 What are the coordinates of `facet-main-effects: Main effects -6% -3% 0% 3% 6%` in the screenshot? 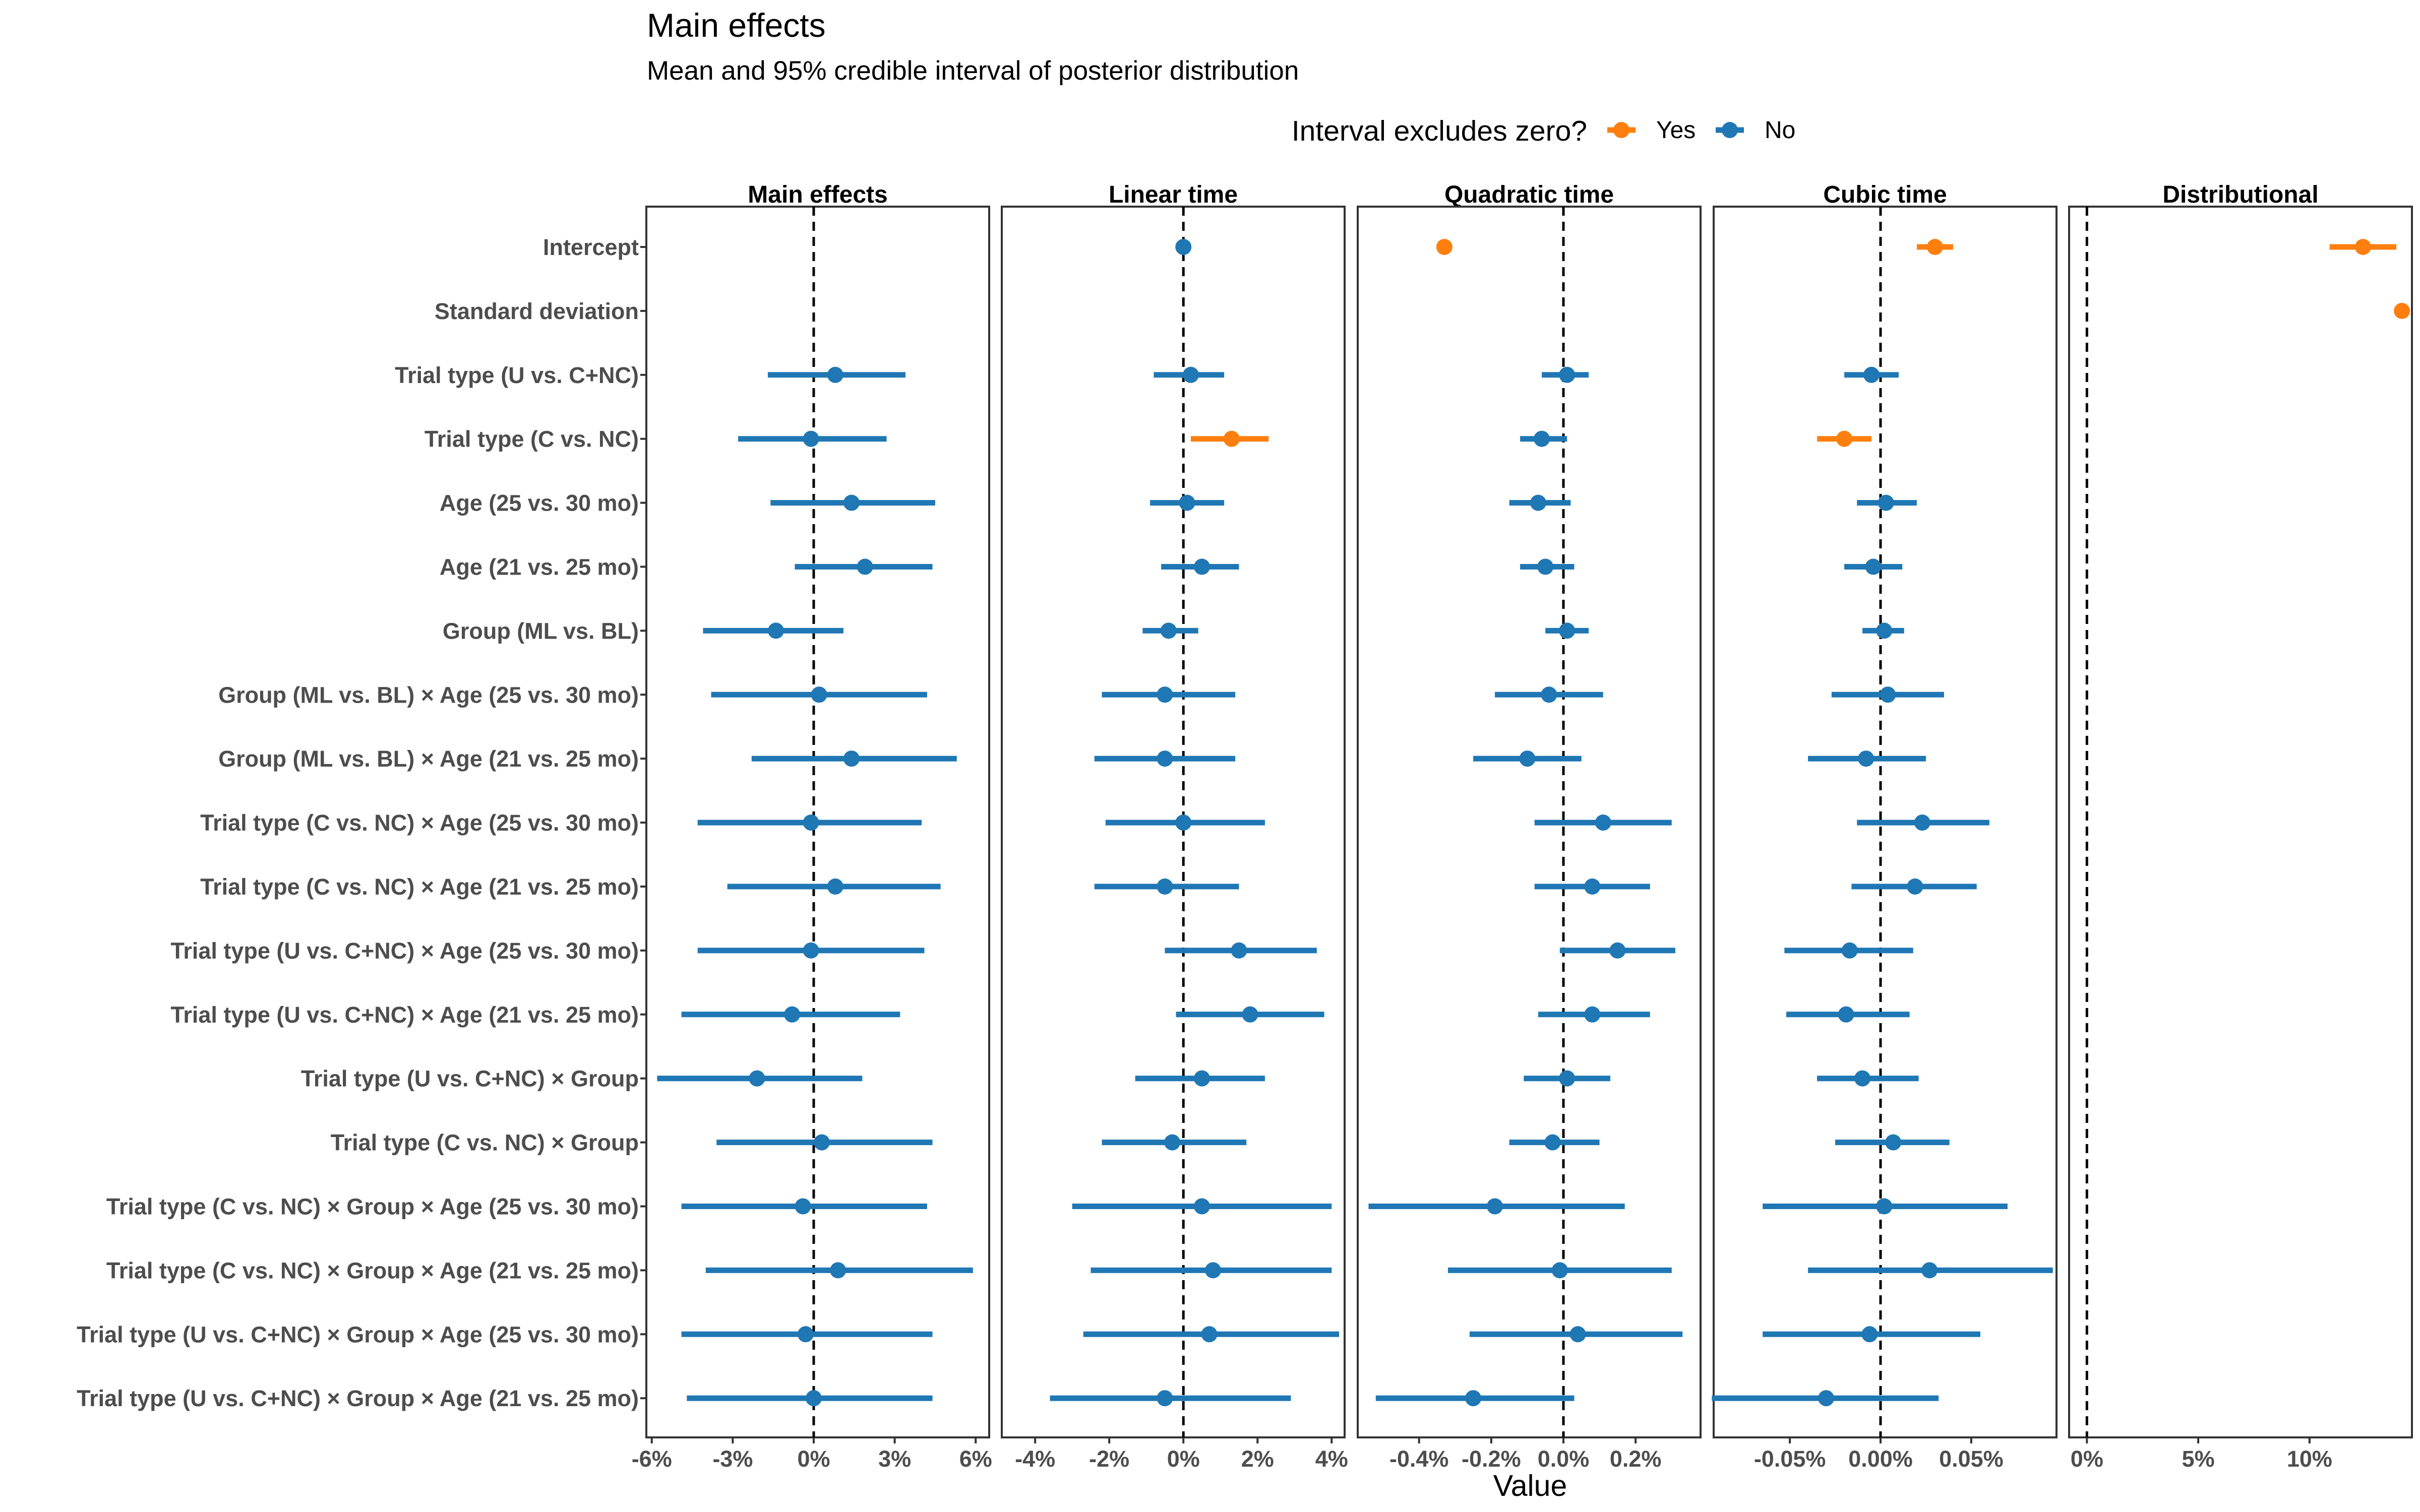 It's located at (812, 827).